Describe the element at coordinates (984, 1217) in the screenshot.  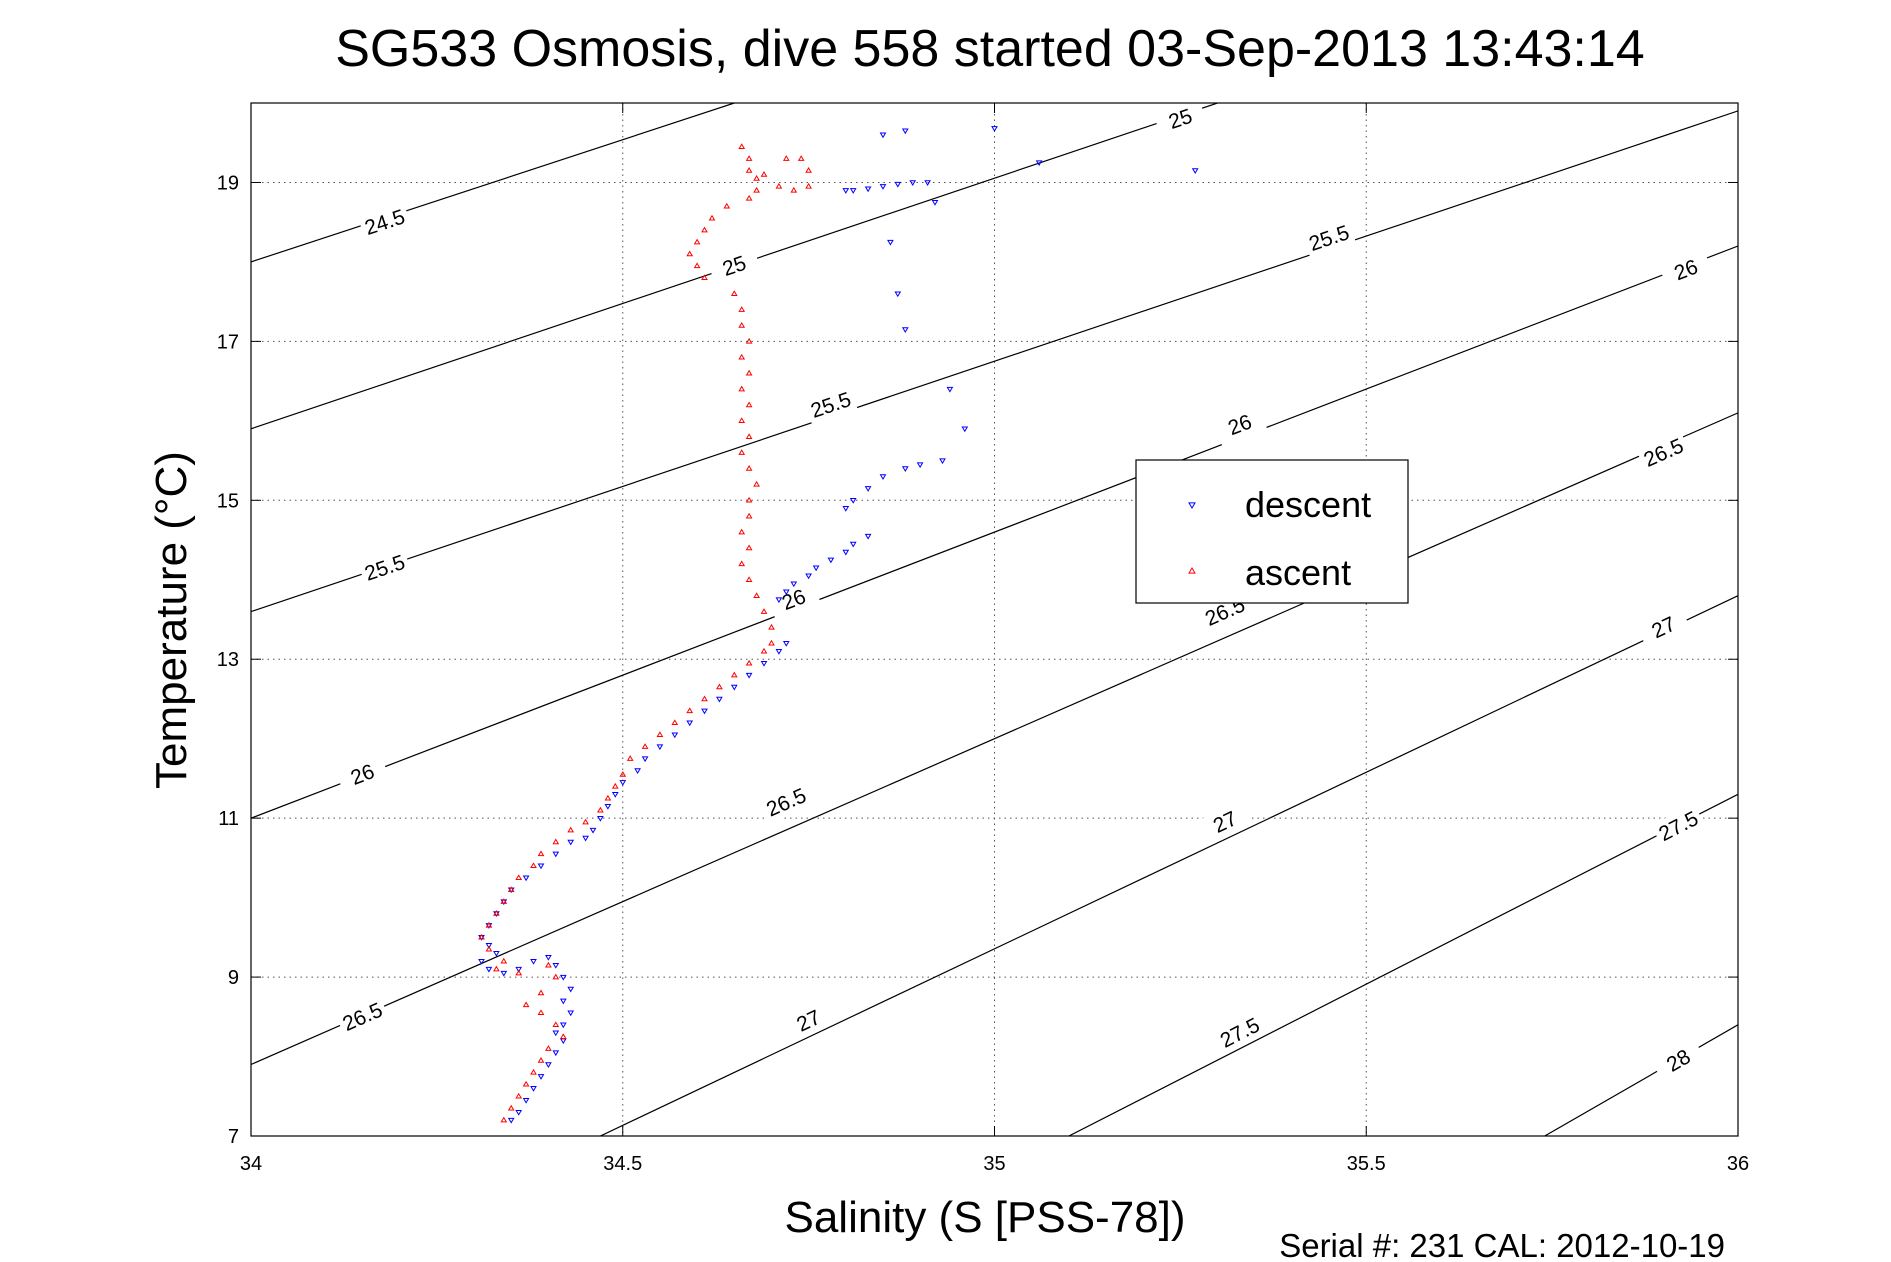
I see `x-axis-label: Salinity (S [PSS-78])` at that location.